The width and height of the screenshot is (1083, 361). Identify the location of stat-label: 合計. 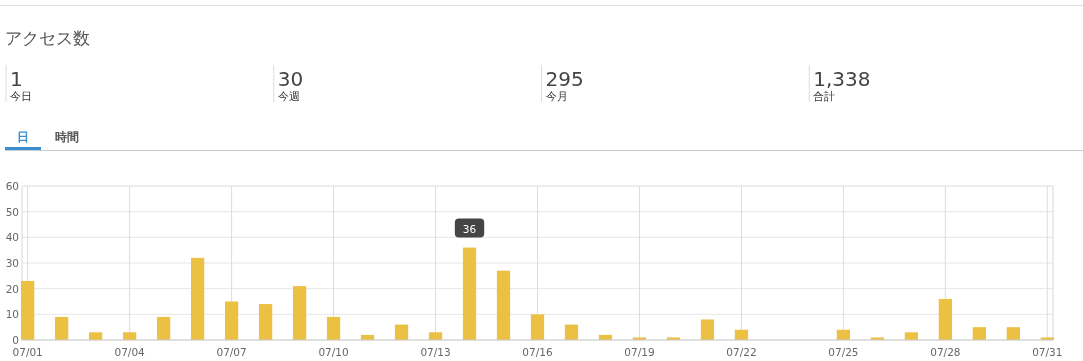
(824, 96).